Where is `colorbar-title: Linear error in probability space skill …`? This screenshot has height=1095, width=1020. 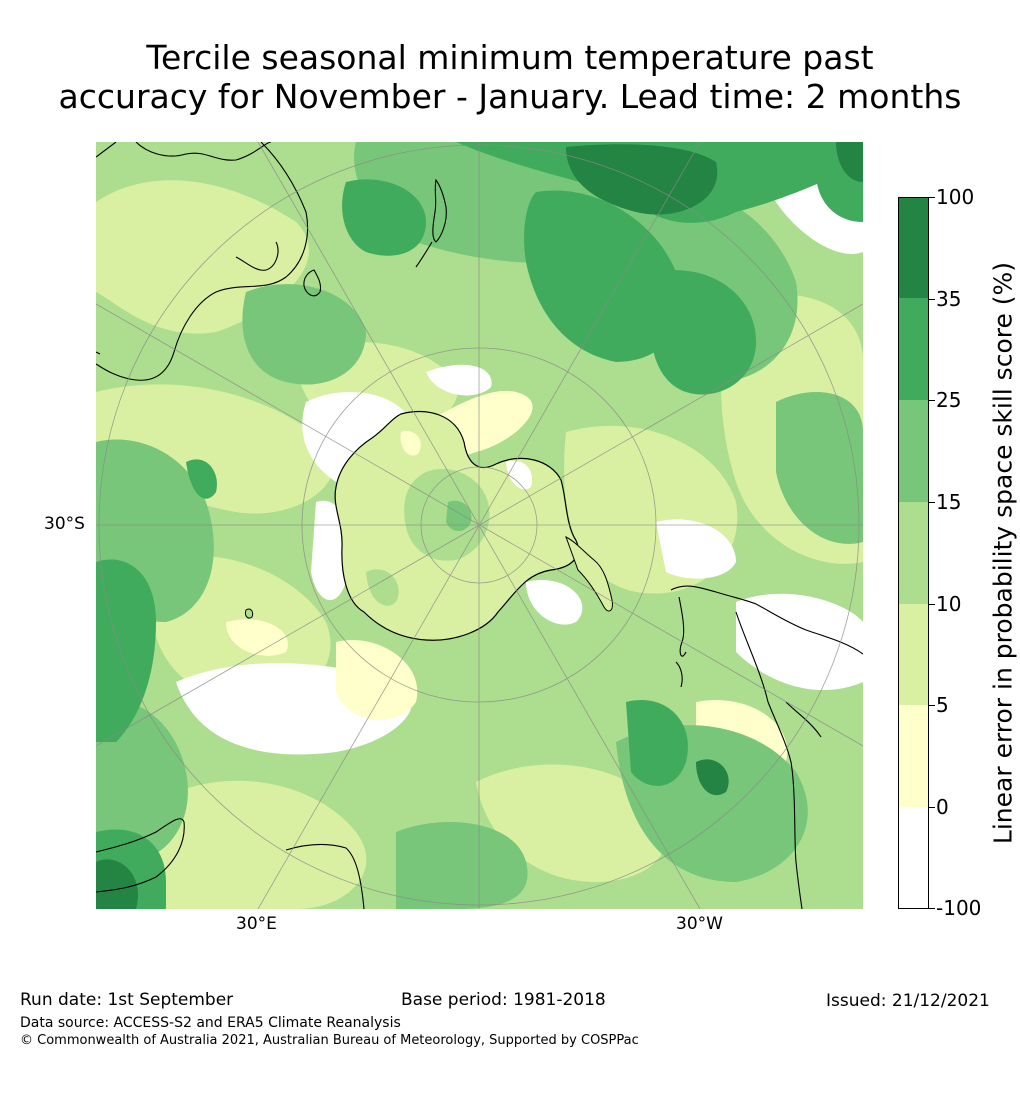 colorbar-title: Linear error in probability space skill … is located at coordinates (1003, 553).